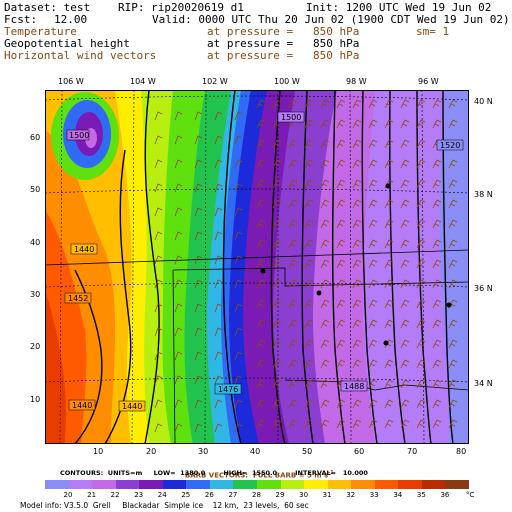 This screenshot has width=512, height=512. Describe the element at coordinates (421, 495) in the screenshot. I see `colorbar-label: 35` at that location.